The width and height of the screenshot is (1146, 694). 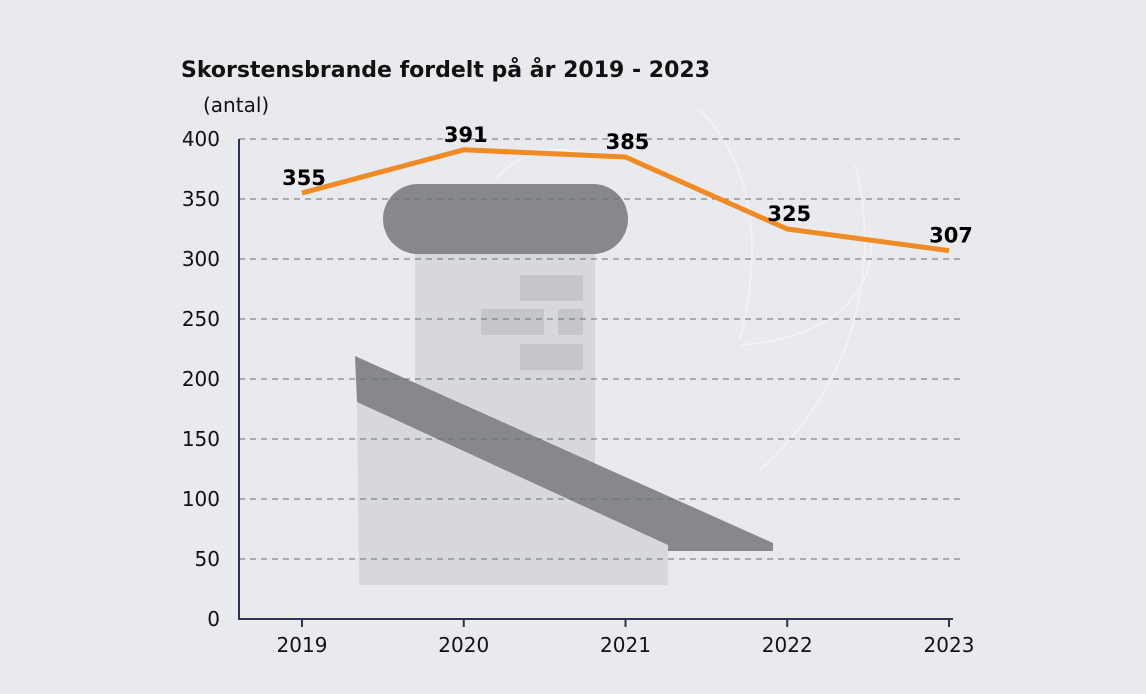 What do you see at coordinates (207, 559) in the screenshot?
I see `y-tick-label: 50` at bounding box center [207, 559].